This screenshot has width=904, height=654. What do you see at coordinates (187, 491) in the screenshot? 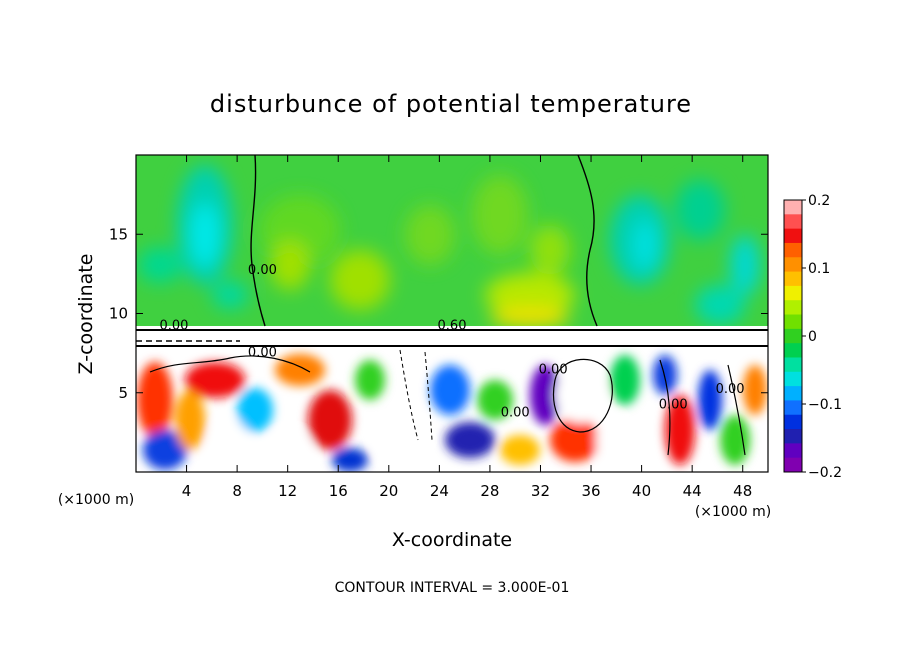
I see `x-tick-label: 4` at bounding box center [187, 491].